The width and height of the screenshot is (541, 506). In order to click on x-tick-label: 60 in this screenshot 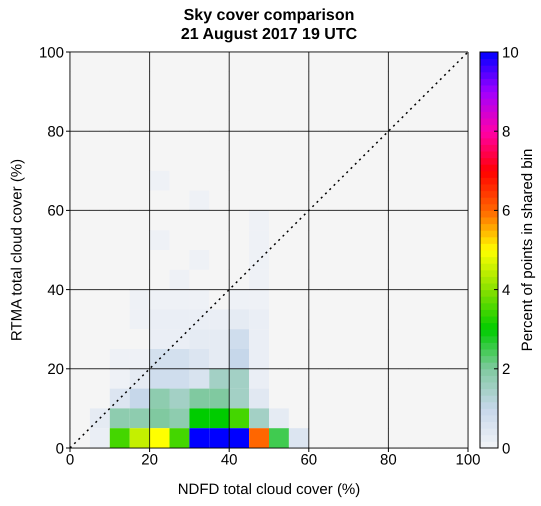, I will do `click(309, 460)`.